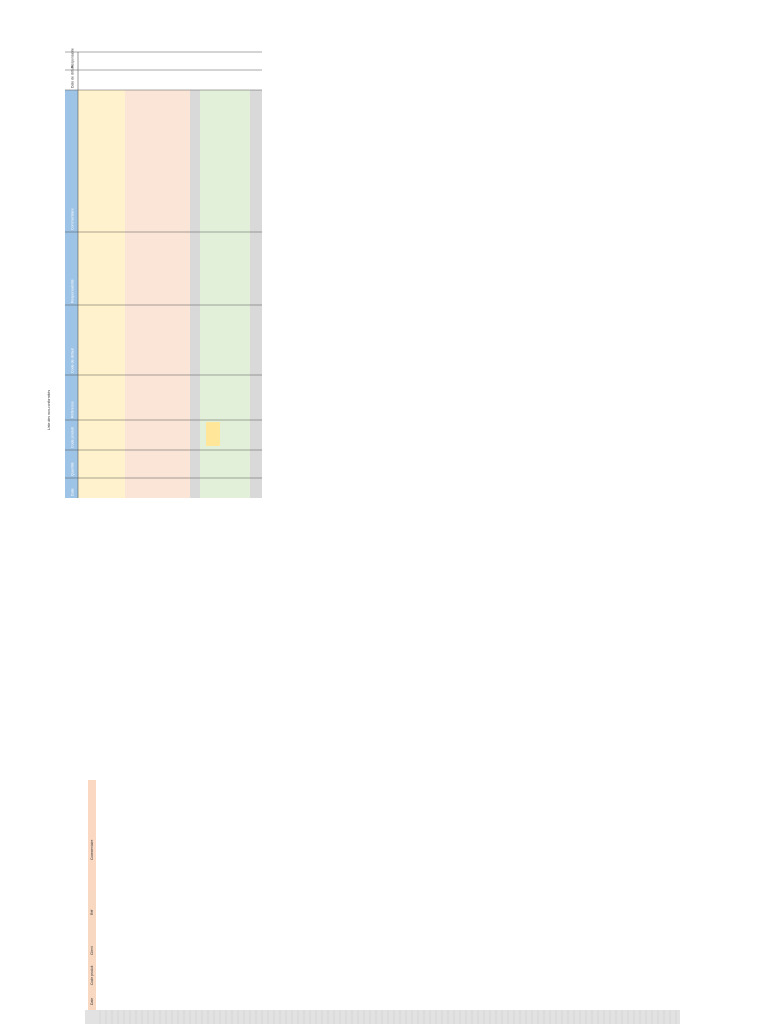 The image size is (768, 1024). What do you see at coordinates (213, 434) in the screenshot?
I see `highlight-cell` at bounding box center [213, 434].